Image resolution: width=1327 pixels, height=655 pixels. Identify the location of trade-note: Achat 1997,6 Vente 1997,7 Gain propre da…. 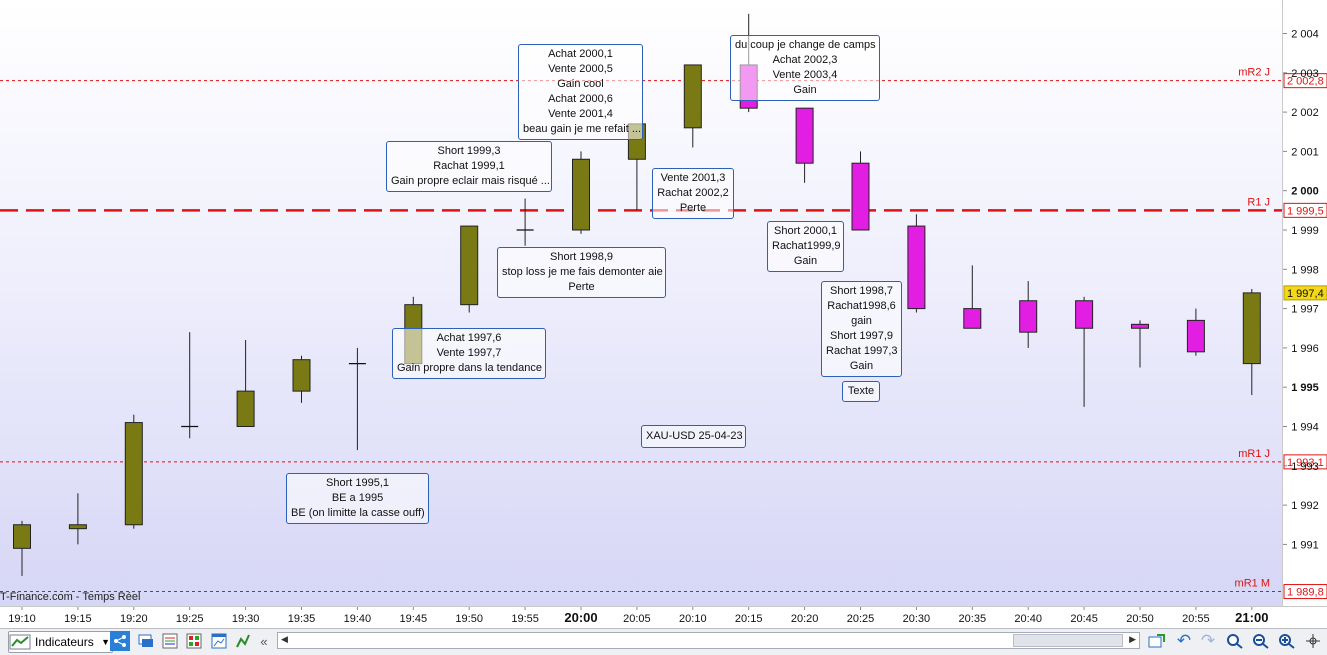
(469, 353).